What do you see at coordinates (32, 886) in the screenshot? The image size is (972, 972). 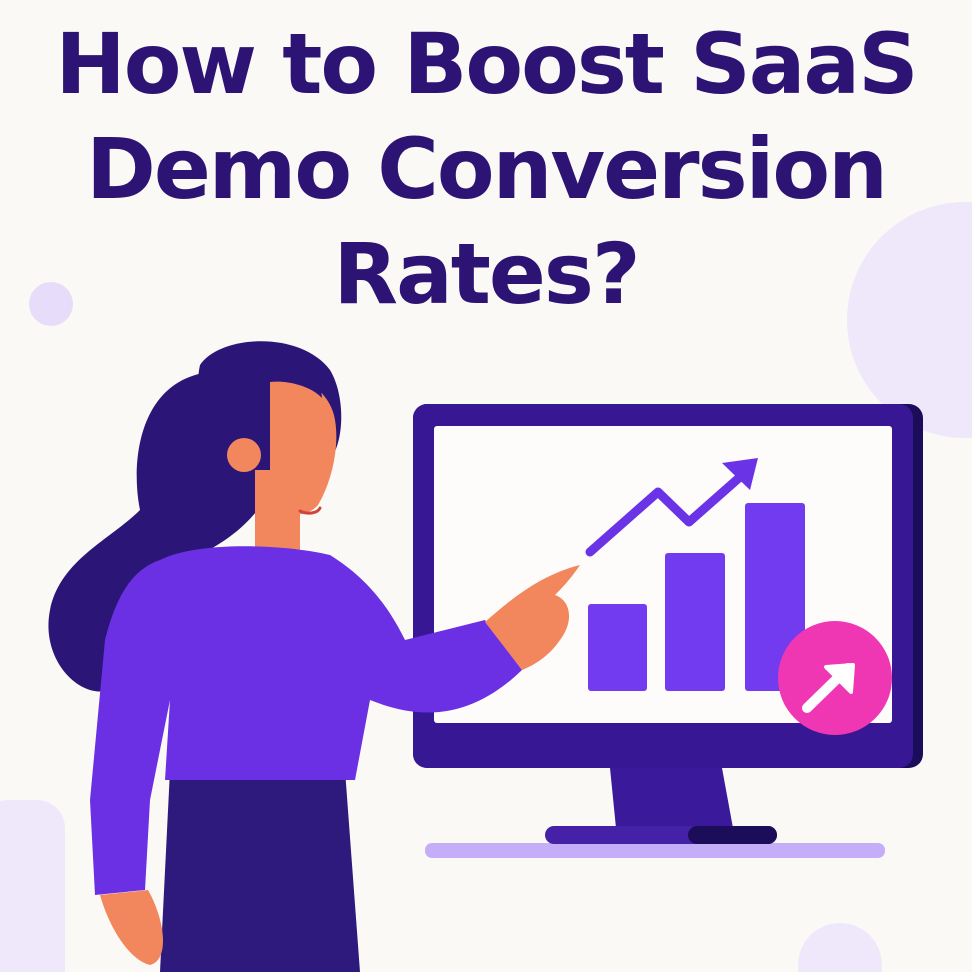 I see `decor-block` at bounding box center [32, 886].